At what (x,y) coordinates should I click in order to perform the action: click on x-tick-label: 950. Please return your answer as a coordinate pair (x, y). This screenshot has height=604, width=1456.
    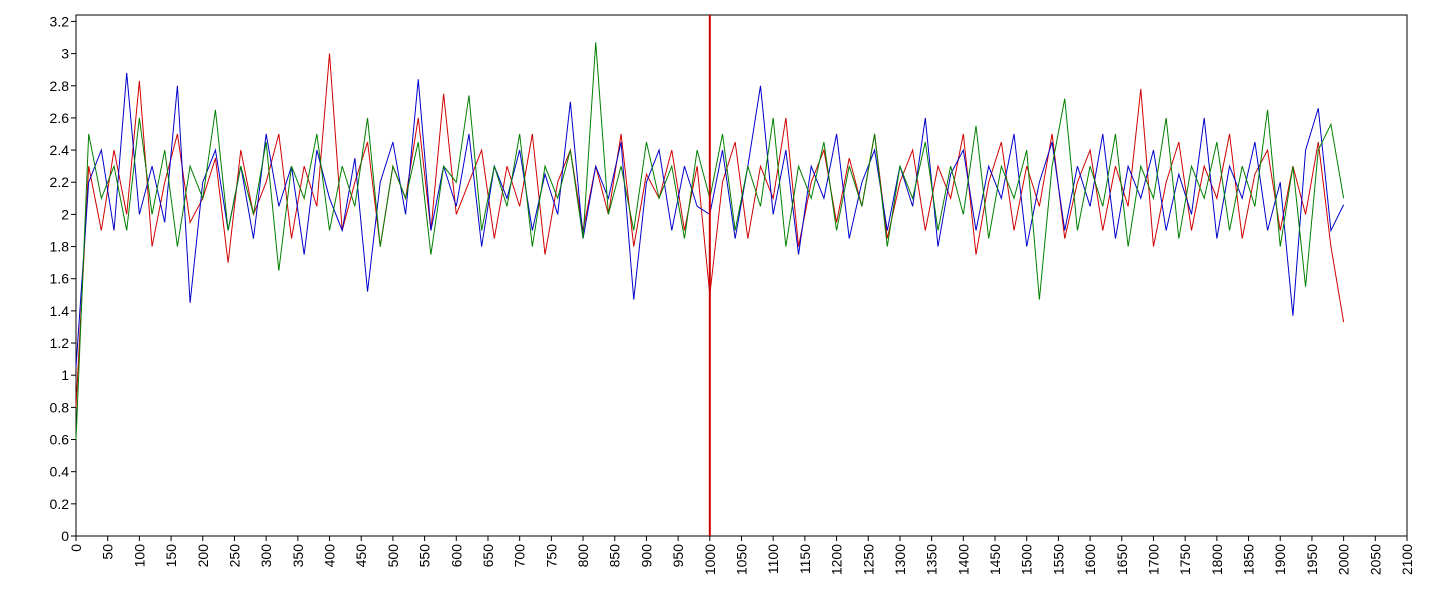
    Looking at the image, I should click on (678, 556).